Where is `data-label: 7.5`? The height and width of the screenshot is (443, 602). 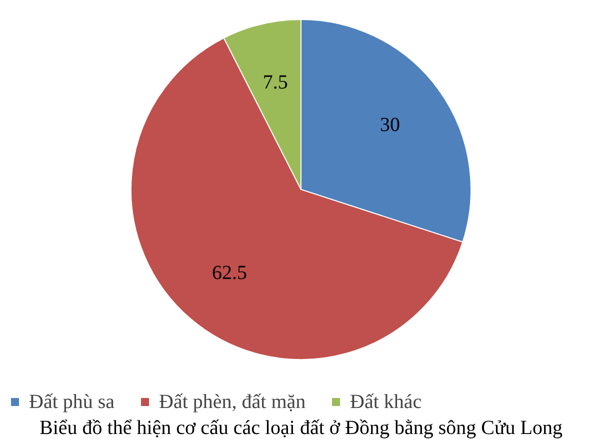 data-label: 7.5 is located at coordinates (275, 83).